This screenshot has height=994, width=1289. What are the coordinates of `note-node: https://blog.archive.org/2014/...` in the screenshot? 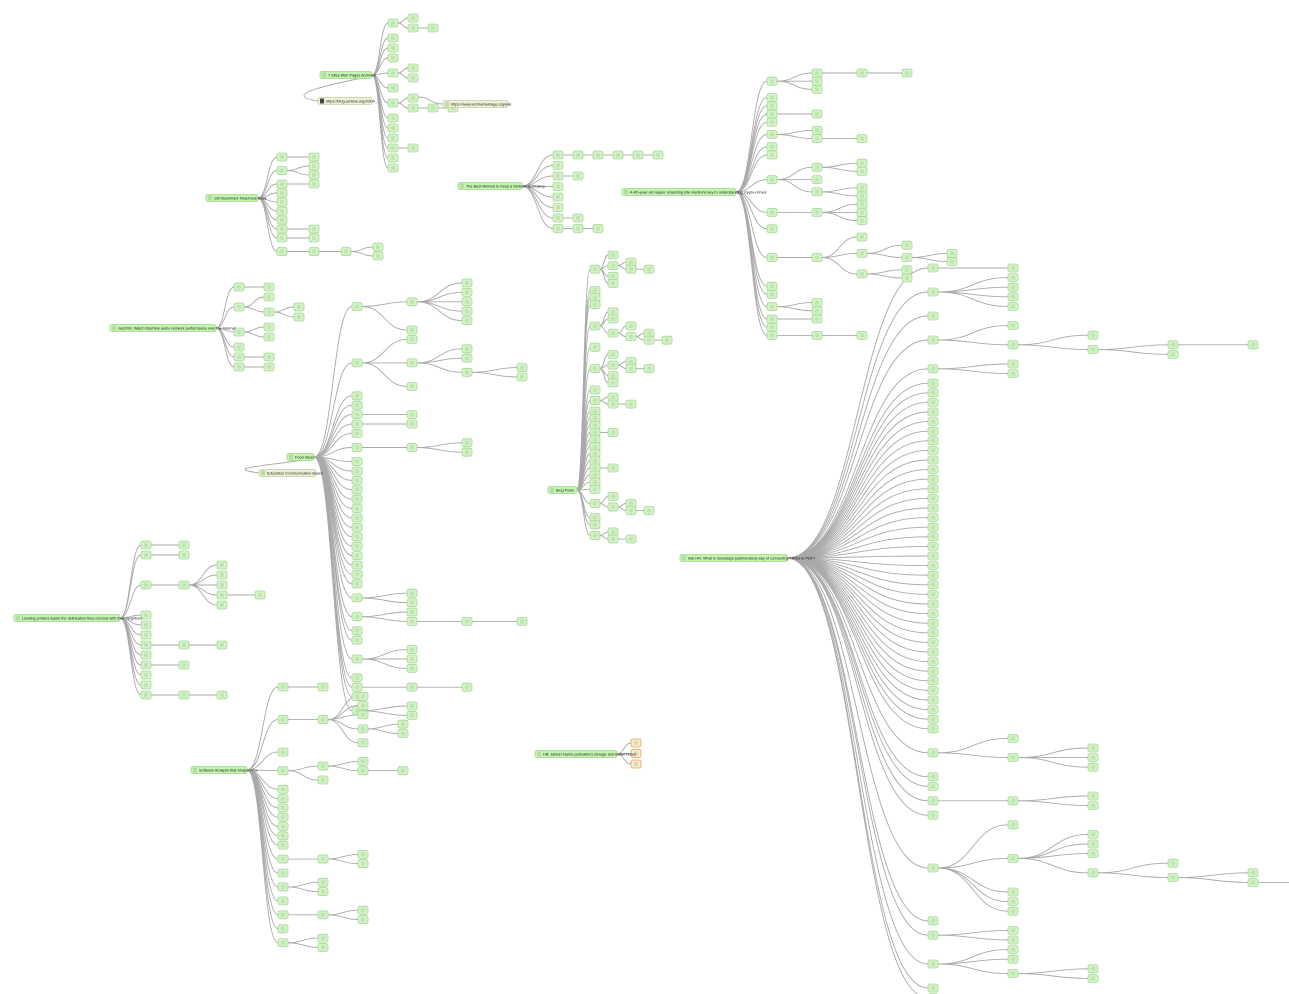 It's located at (347, 101).